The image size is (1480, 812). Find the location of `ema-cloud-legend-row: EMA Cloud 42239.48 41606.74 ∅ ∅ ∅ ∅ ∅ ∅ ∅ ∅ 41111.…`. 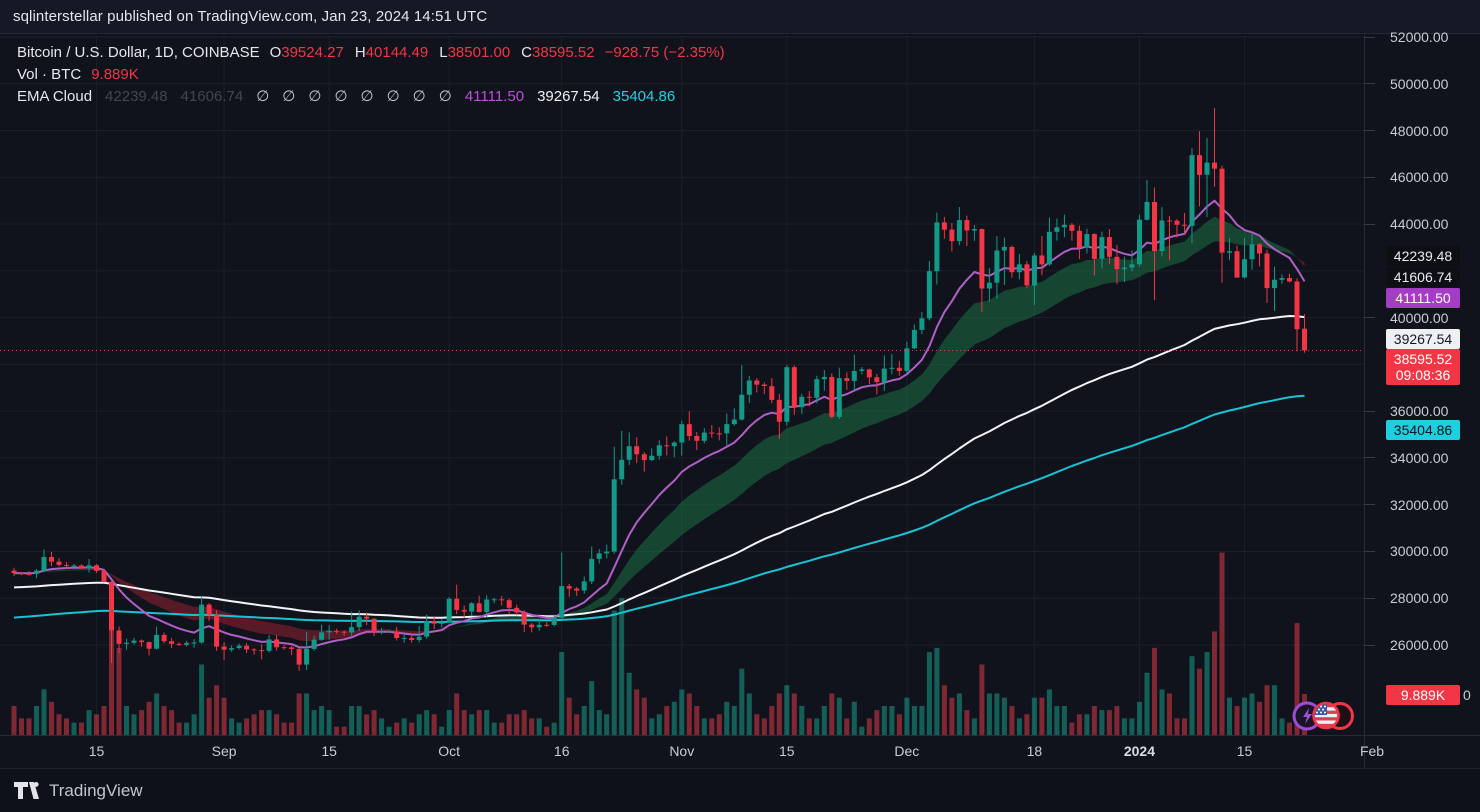

ema-cloud-legend-row: EMA Cloud 42239.48 41606.74 ∅ ∅ ∅ ∅ ∅ ∅ ∅ ∅ 41111.… is located at coordinates (371, 97).